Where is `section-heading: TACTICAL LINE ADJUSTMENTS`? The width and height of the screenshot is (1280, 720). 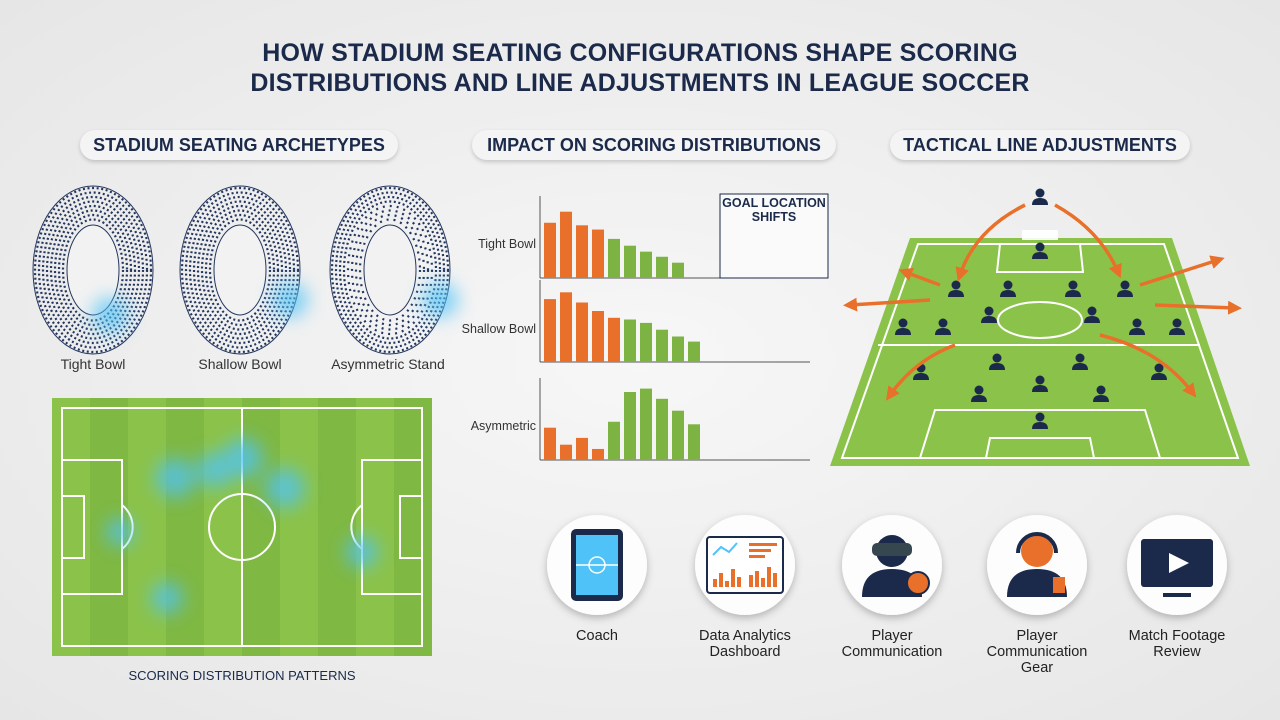
section-heading: TACTICAL LINE ADJUSTMENTS is located at coordinates (1040, 145).